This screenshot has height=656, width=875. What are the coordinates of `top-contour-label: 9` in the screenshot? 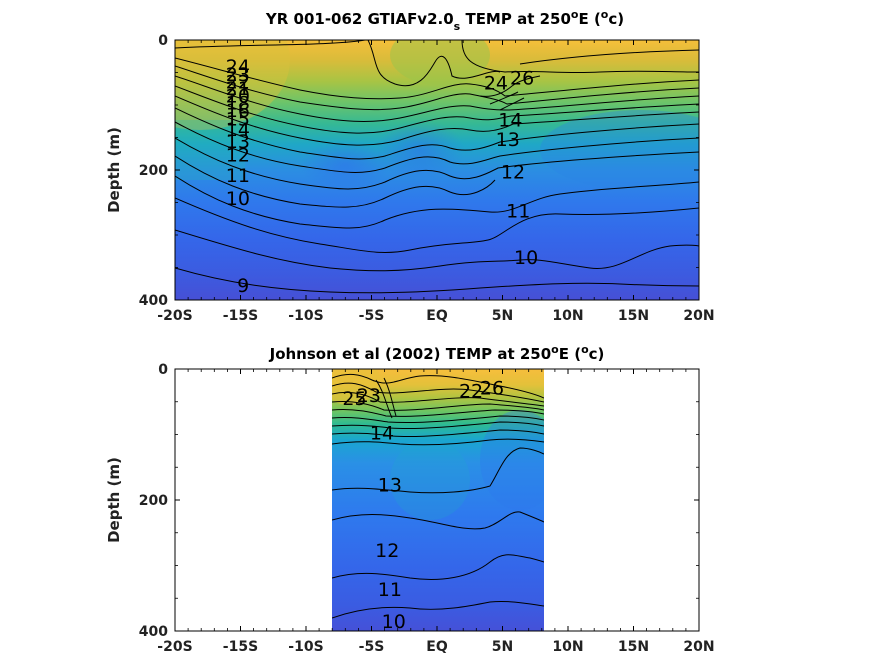 It's located at (243, 286).